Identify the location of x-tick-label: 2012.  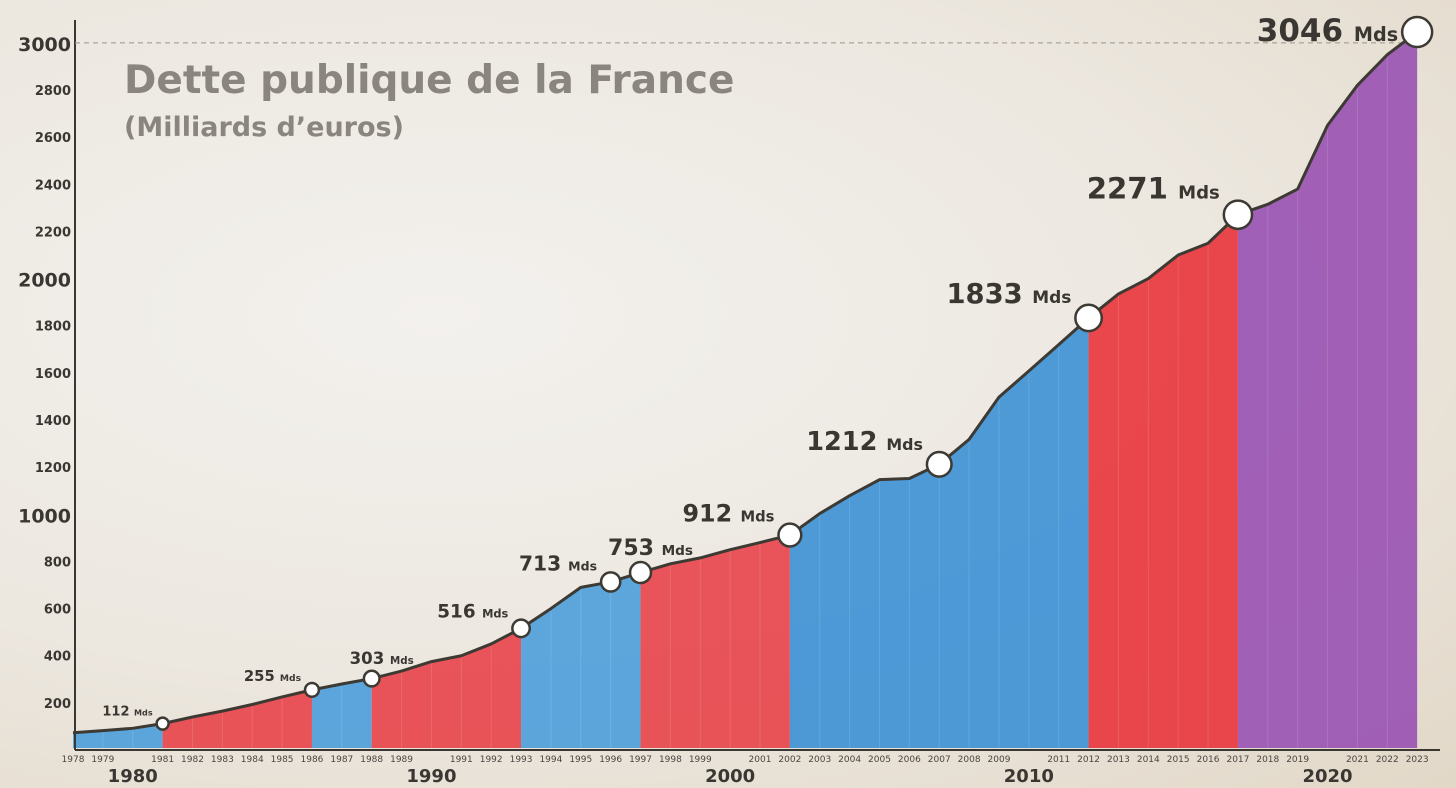
(1088, 760).